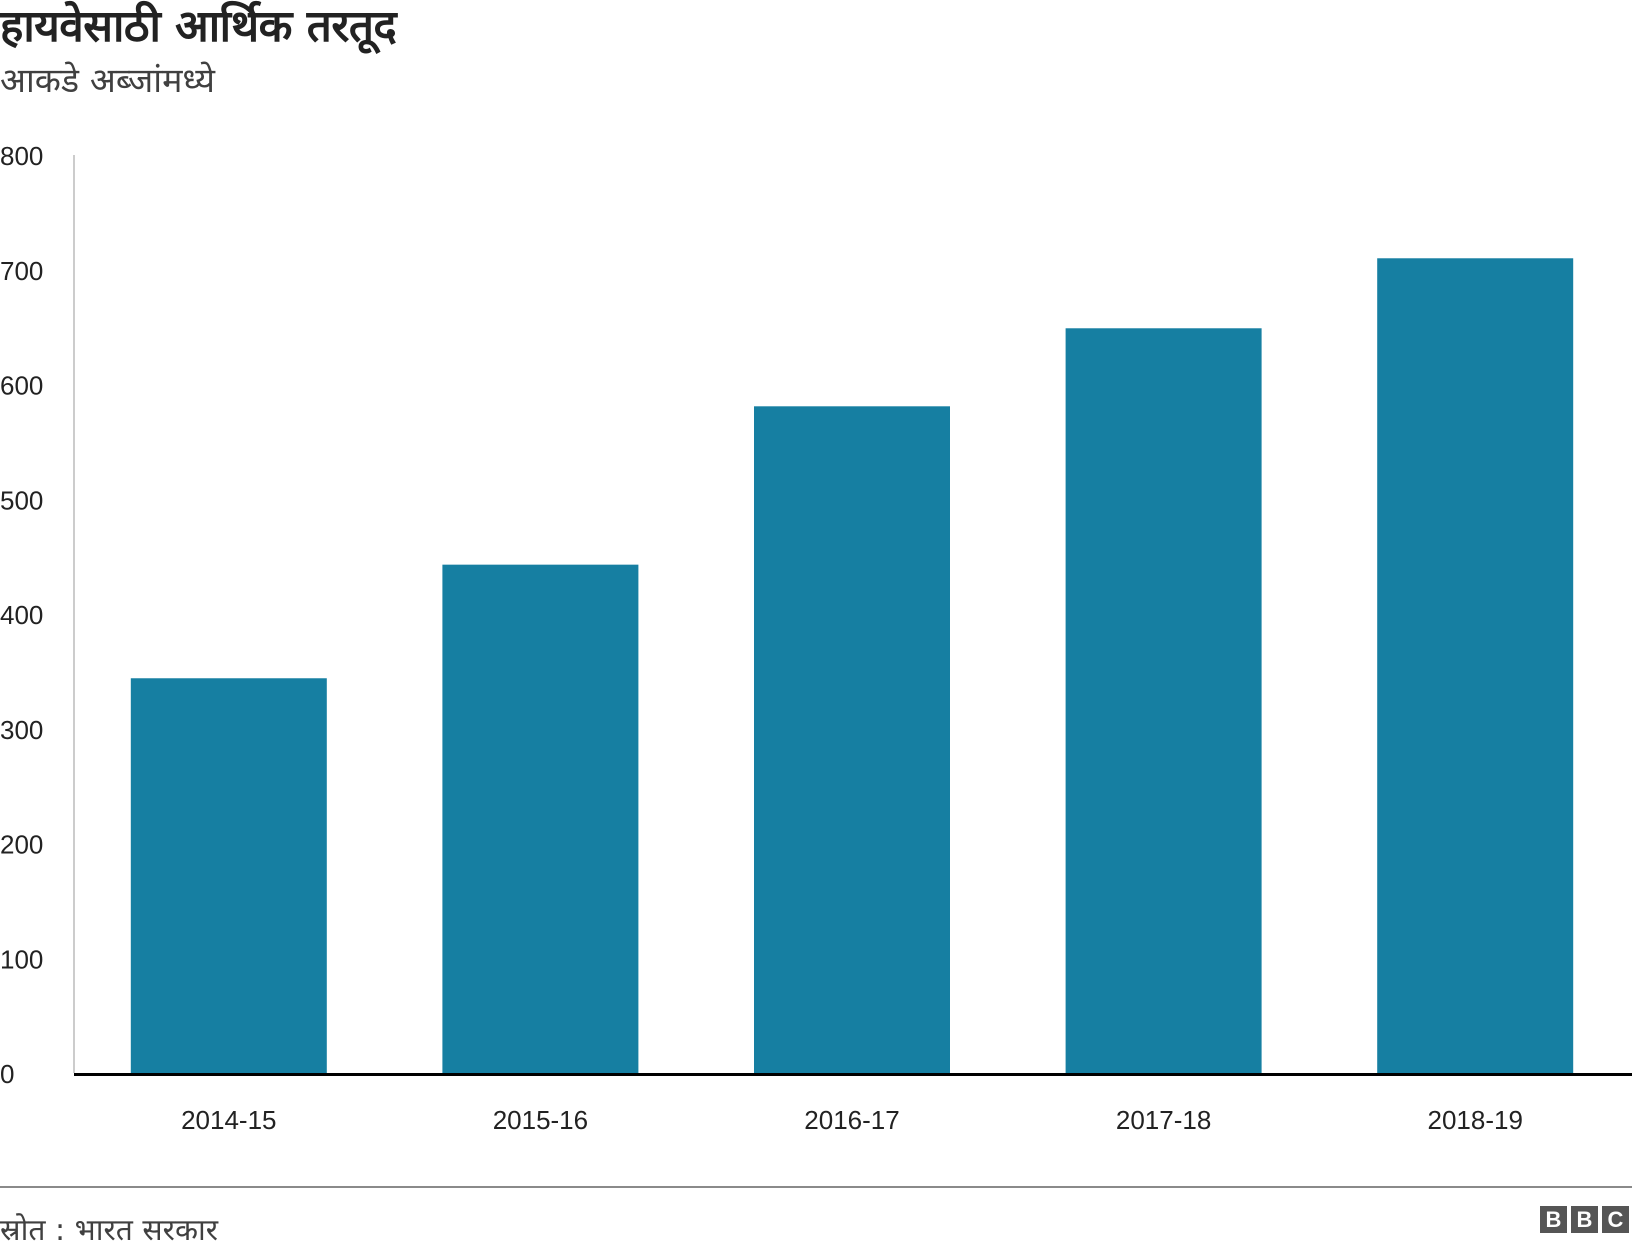 The width and height of the screenshot is (1632, 1258). What do you see at coordinates (21, 156) in the screenshot?
I see `y-tick-label: 800` at bounding box center [21, 156].